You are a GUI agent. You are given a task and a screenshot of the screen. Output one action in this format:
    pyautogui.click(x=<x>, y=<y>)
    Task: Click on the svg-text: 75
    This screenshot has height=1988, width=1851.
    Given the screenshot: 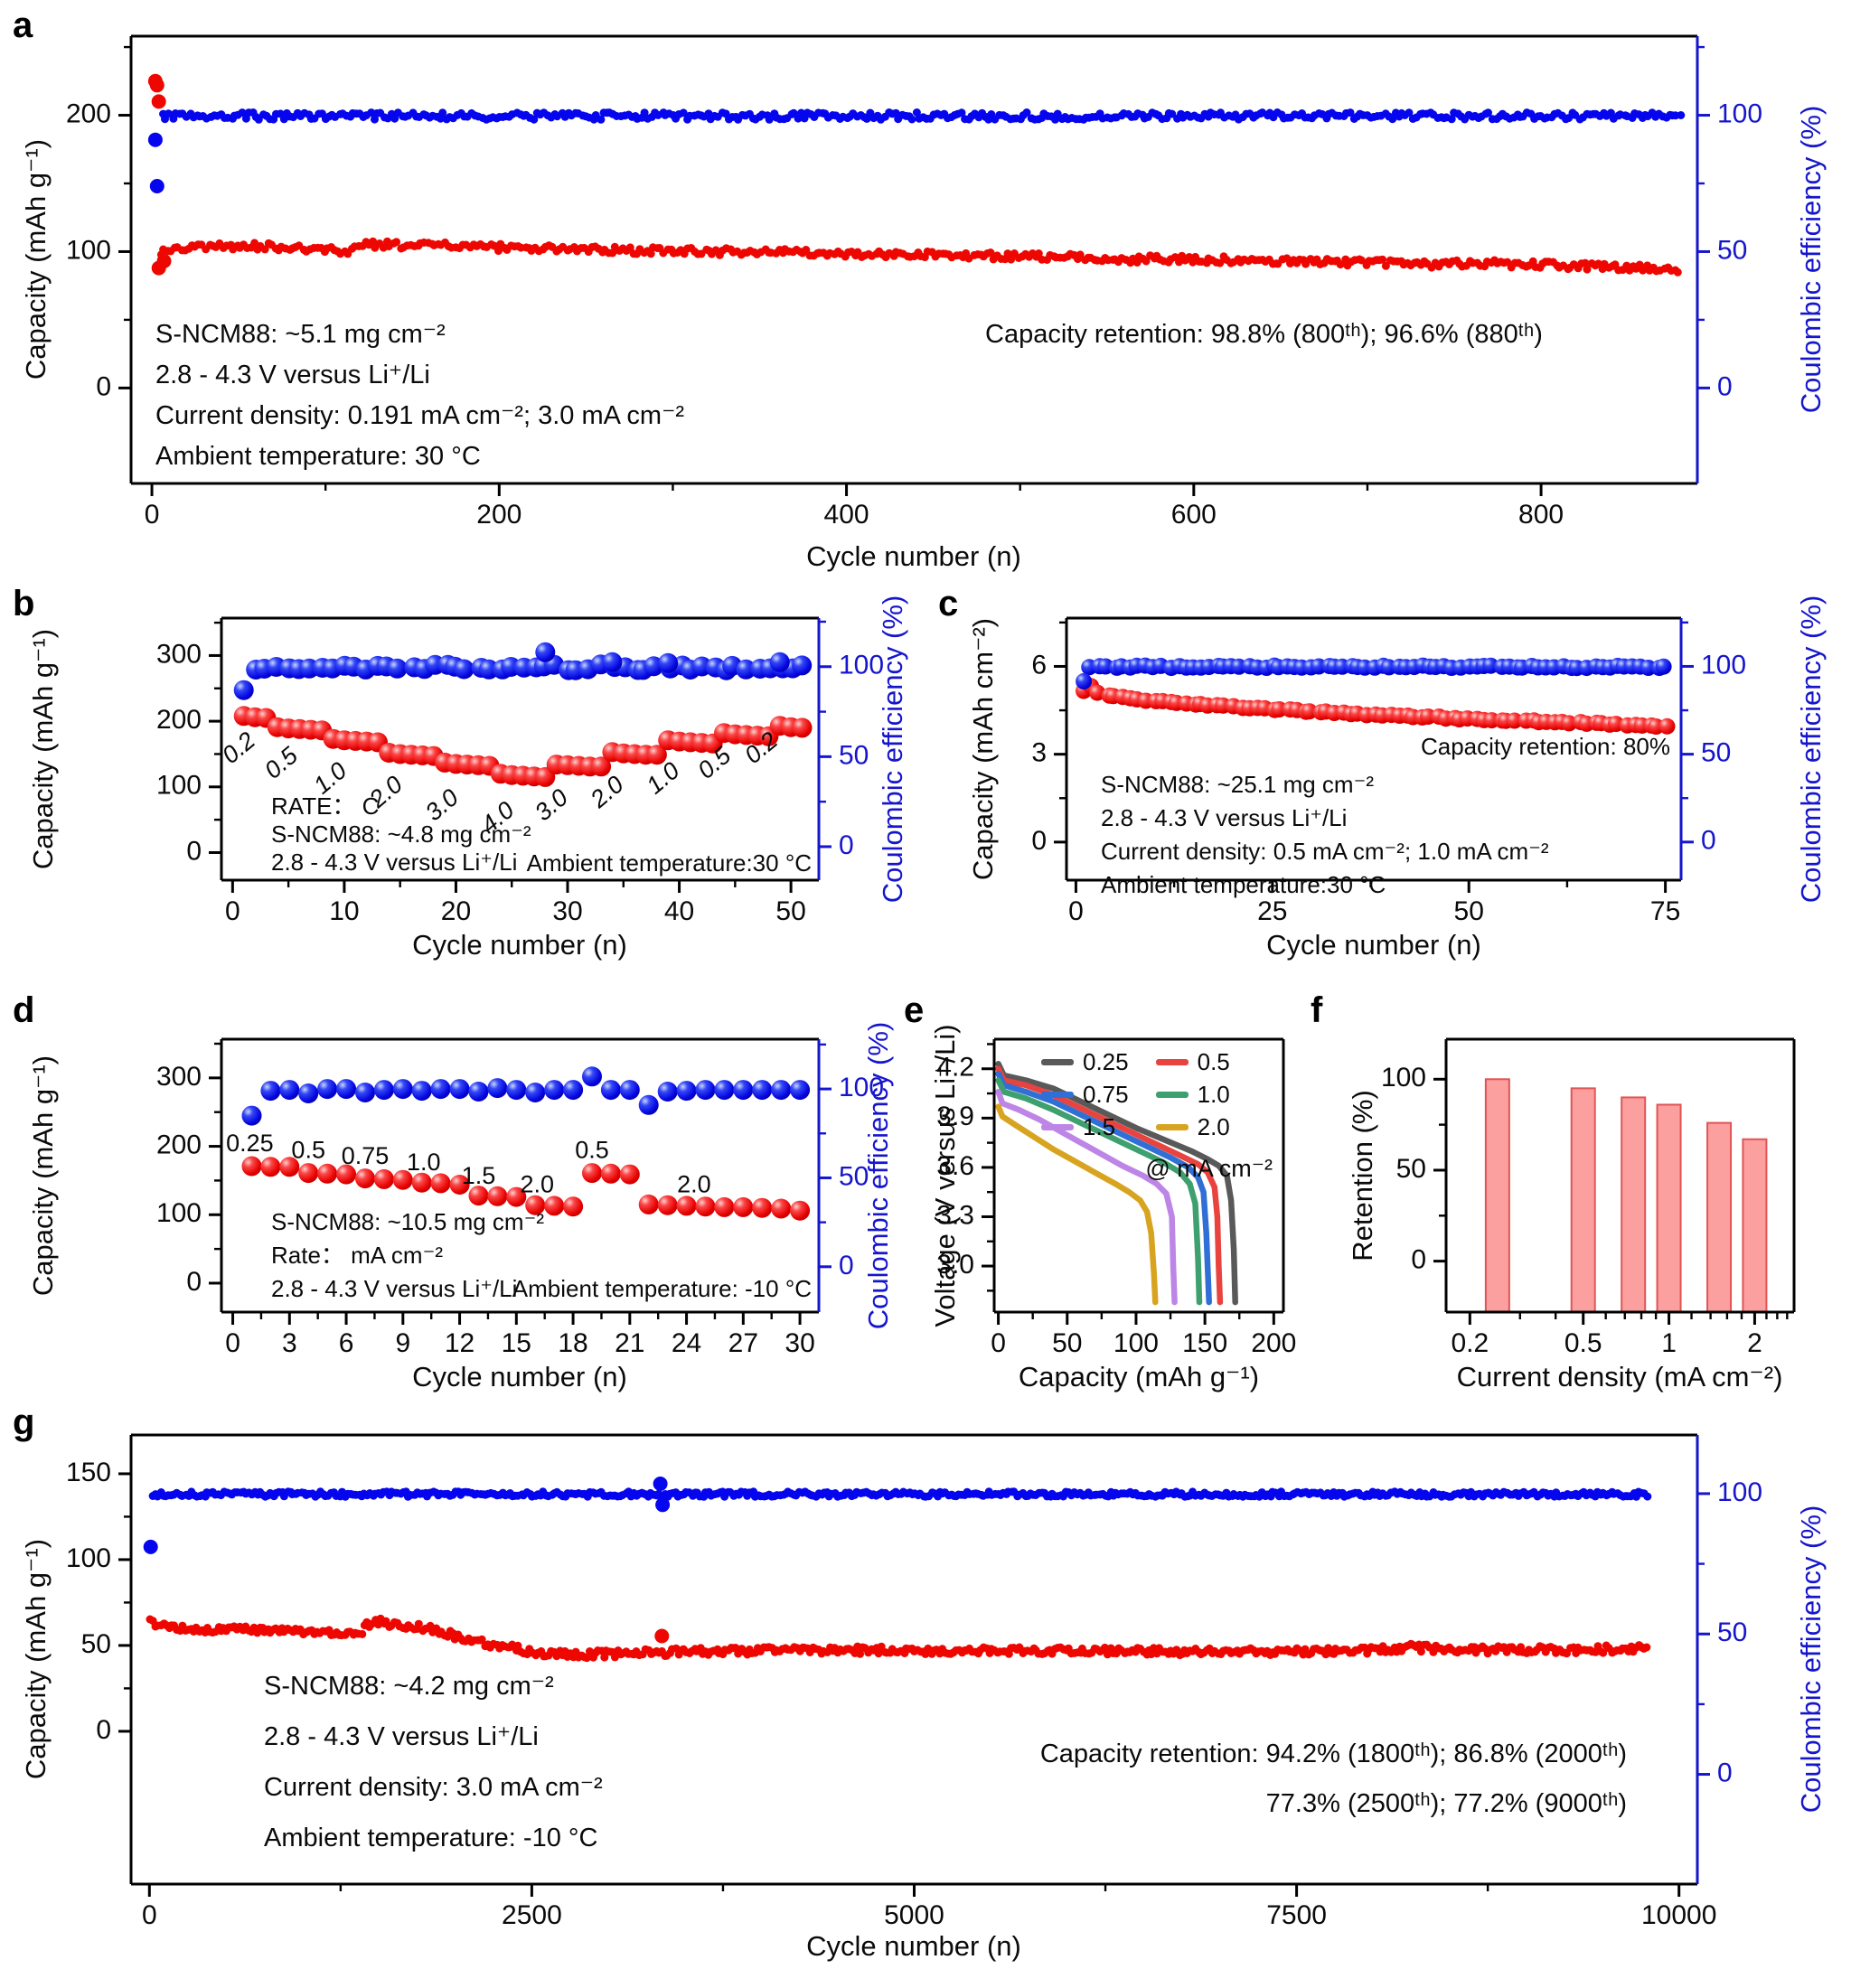 What is the action you would take?
    pyautogui.click(x=1665, y=911)
    